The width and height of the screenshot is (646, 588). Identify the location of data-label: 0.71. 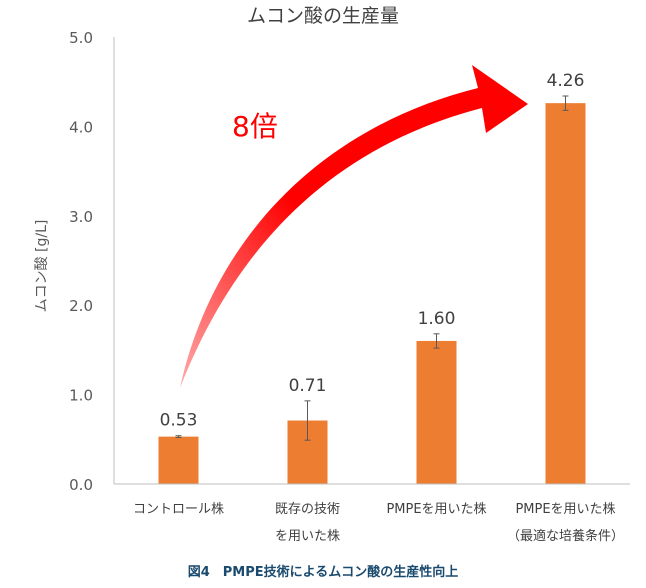
(308, 386).